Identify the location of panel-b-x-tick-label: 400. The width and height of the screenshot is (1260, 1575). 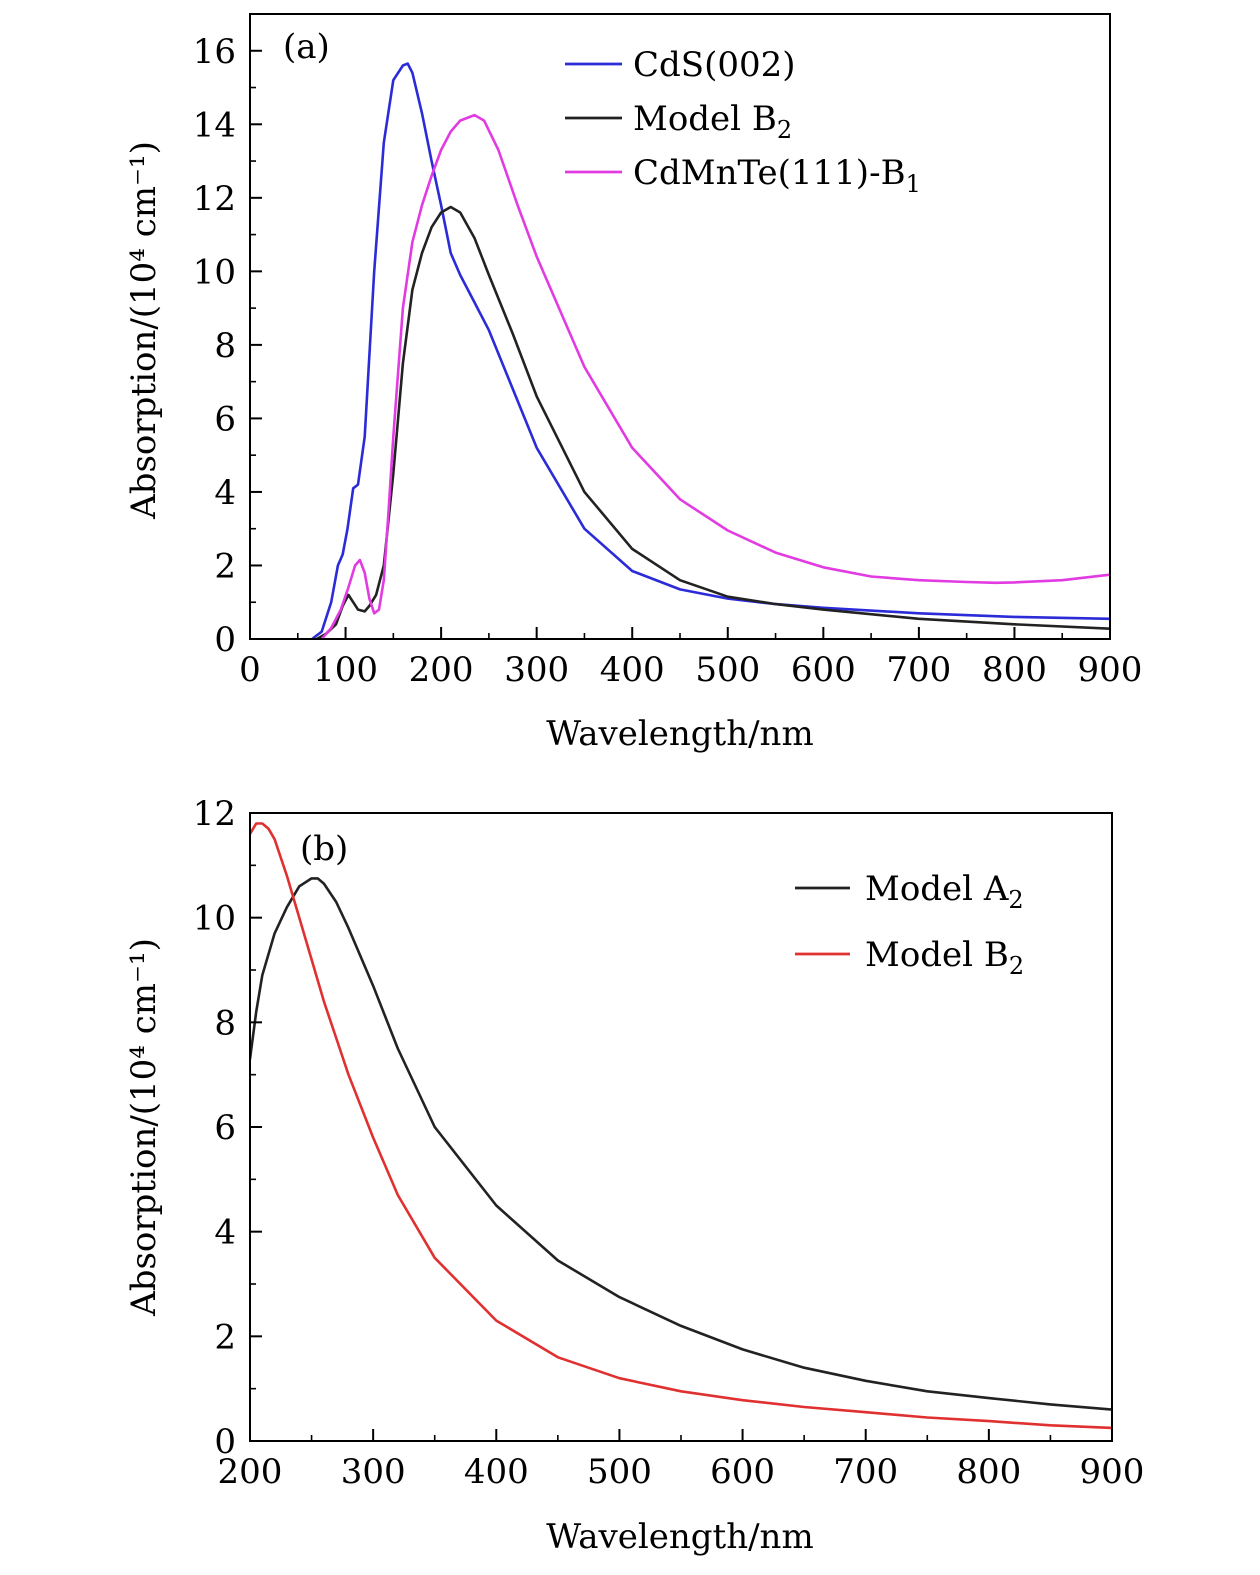
(496, 1472).